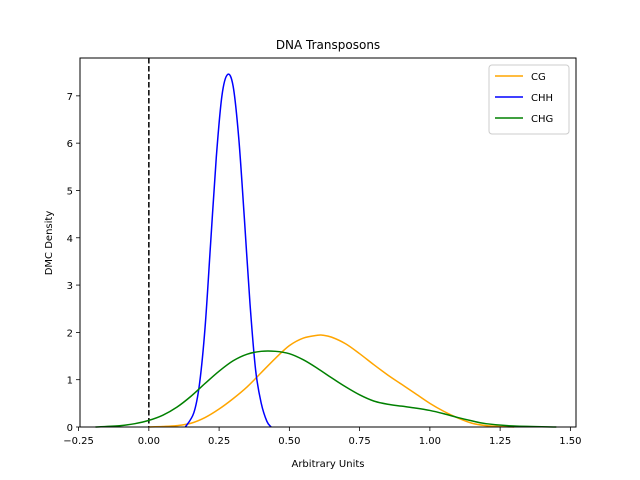  Describe the element at coordinates (289, 441) in the screenshot. I see `x-tick-label: 0.50` at that location.